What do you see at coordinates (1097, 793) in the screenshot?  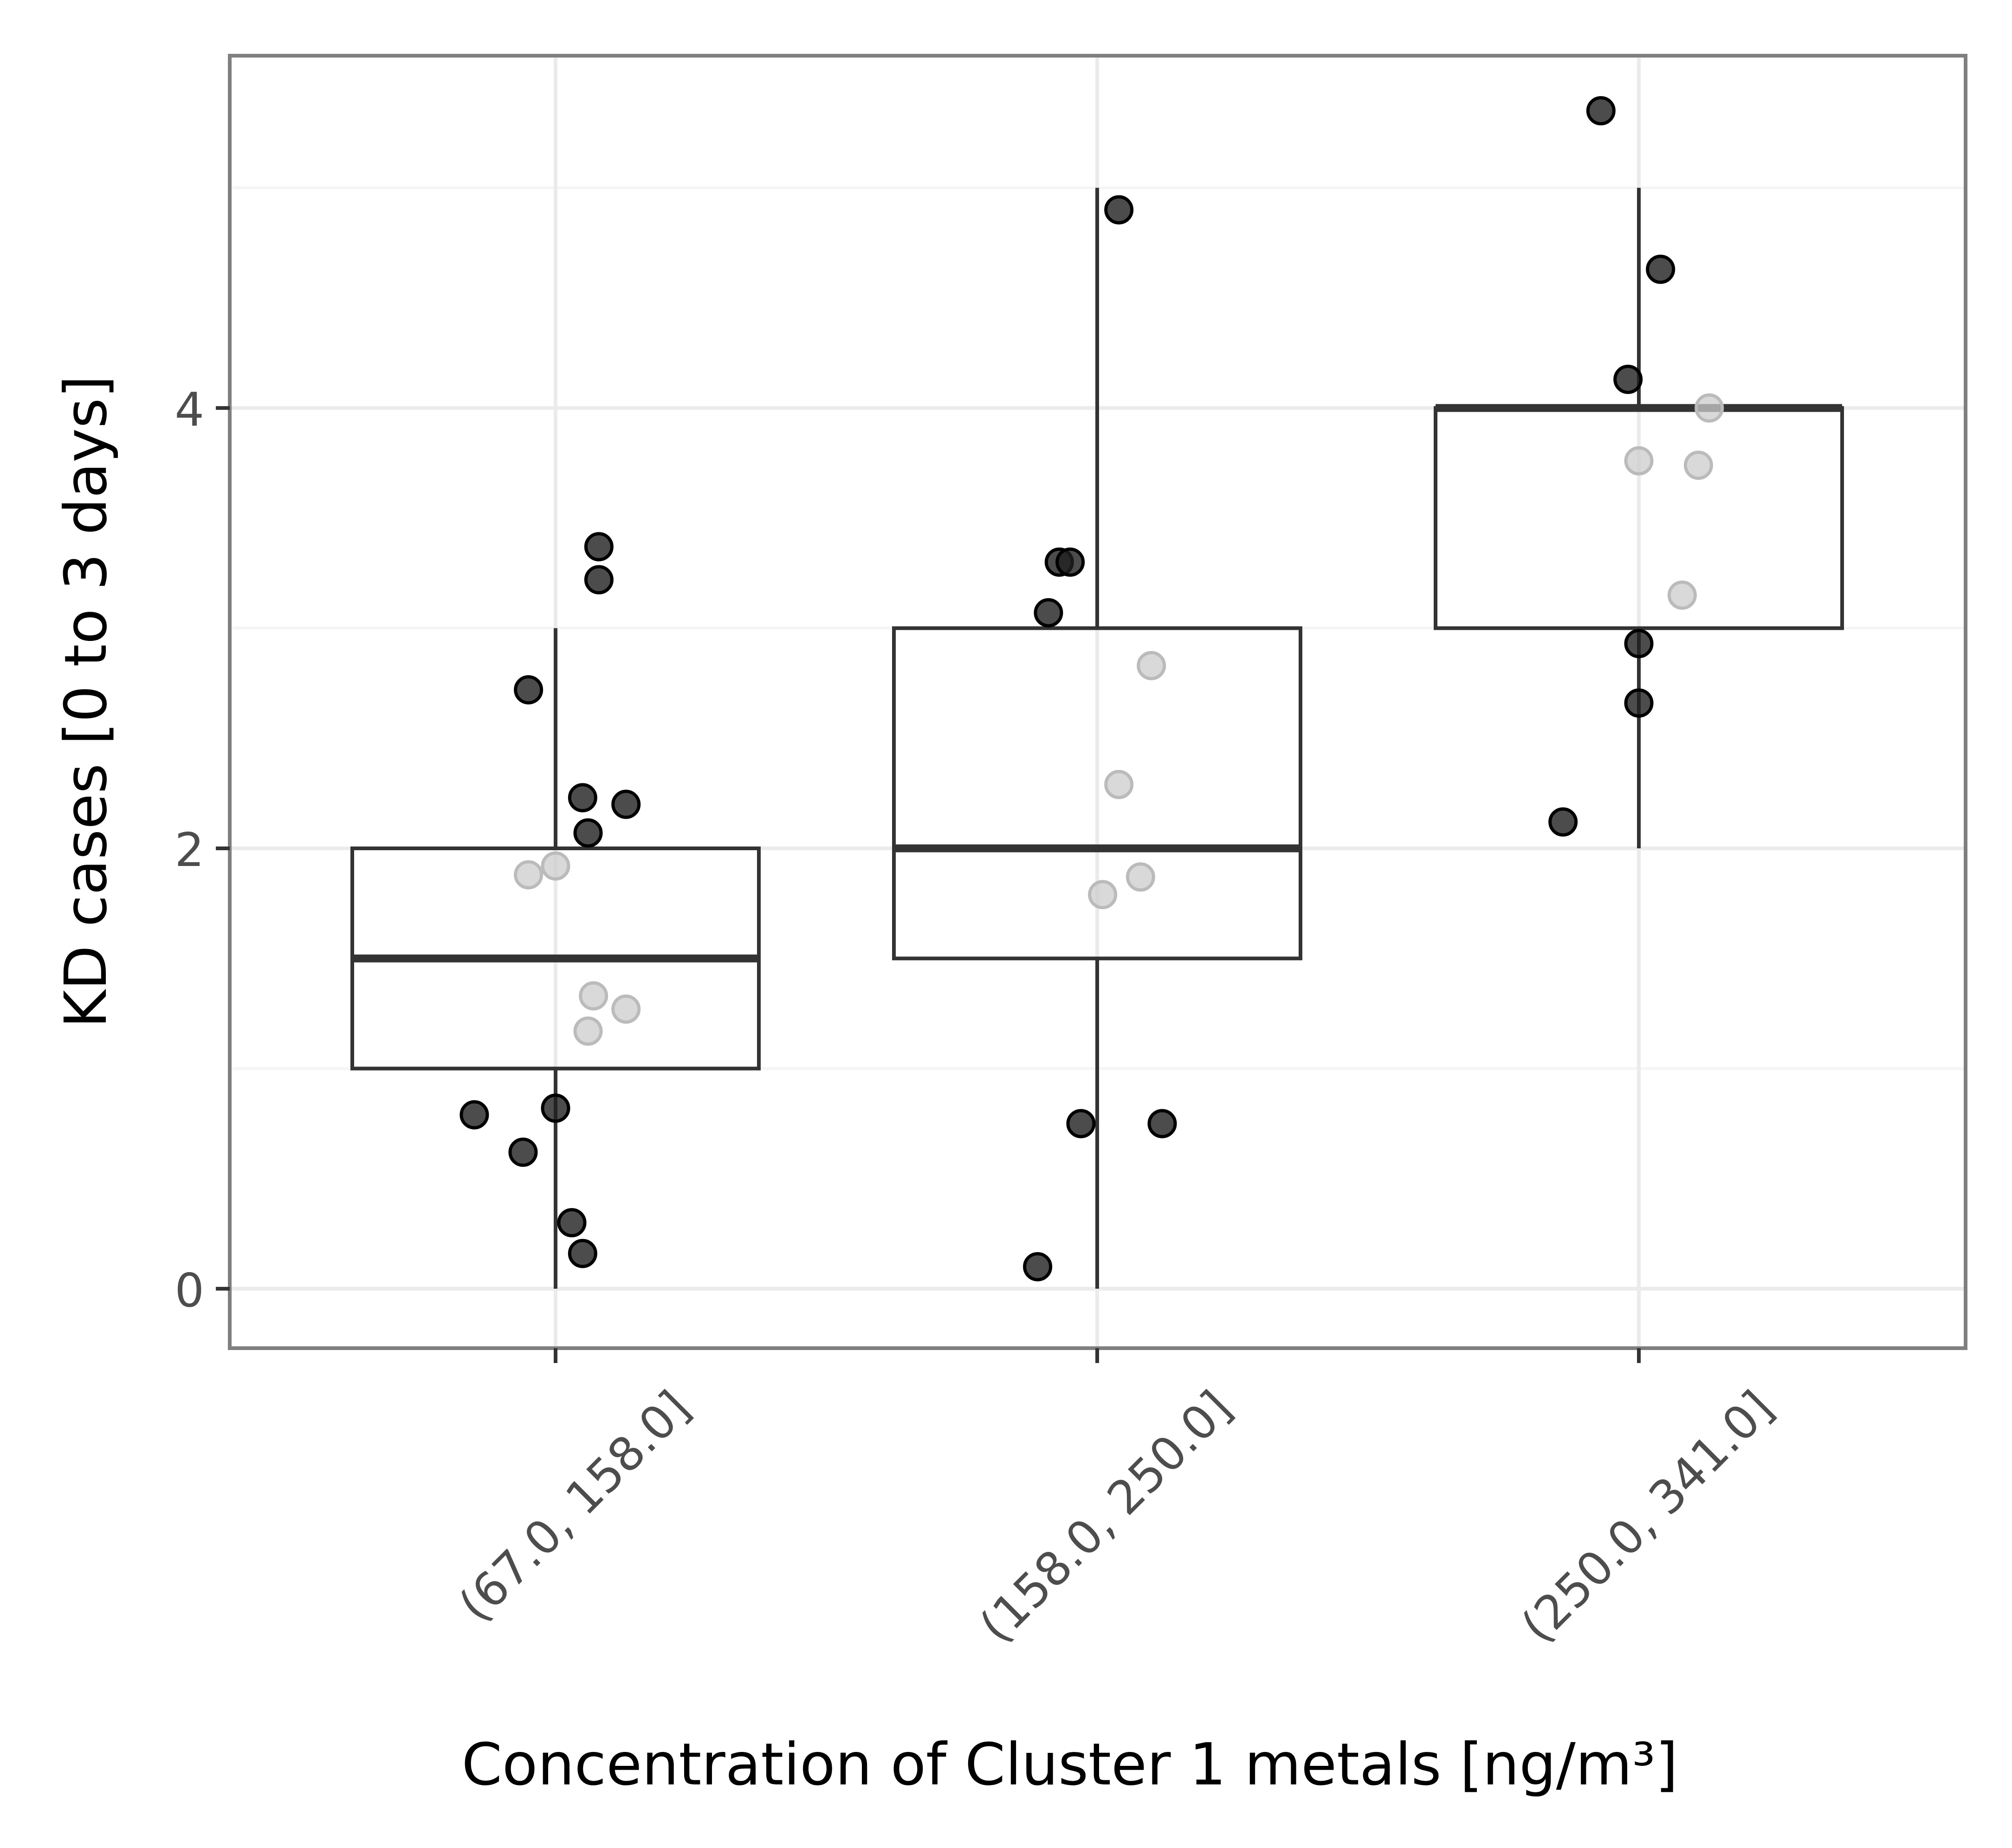 I see `box-iqr` at bounding box center [1097, 793].